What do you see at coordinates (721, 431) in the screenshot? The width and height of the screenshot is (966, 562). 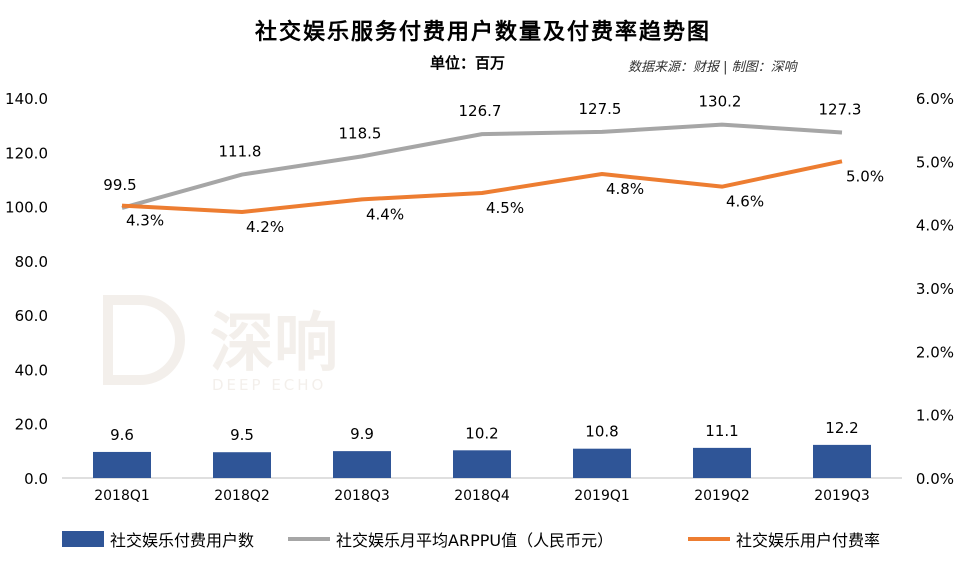 I see `bar-data-label: 11.1` at bounding box center [721, 431].